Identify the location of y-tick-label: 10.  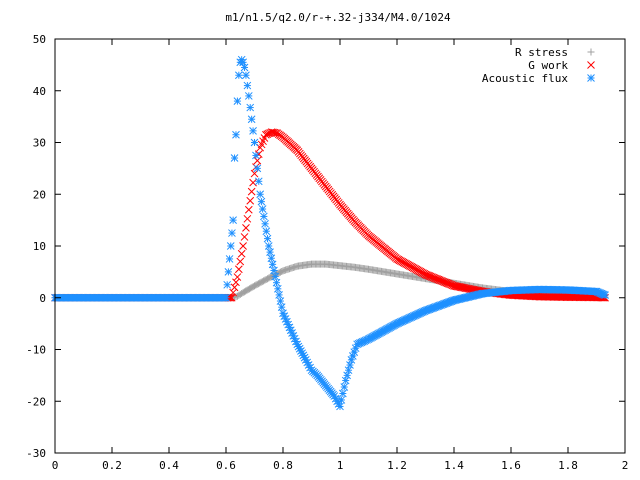
(39, 246).